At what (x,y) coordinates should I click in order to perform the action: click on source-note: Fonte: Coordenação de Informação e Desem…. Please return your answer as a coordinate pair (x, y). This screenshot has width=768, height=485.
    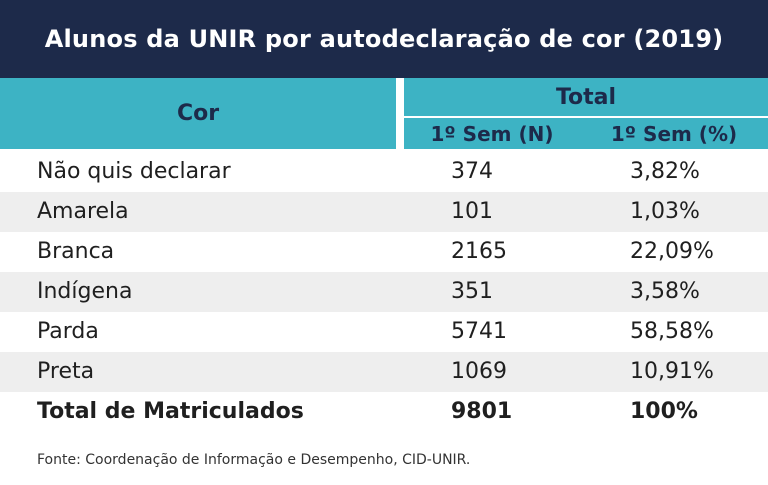
    Looking at the image, I should click on (254, 460).